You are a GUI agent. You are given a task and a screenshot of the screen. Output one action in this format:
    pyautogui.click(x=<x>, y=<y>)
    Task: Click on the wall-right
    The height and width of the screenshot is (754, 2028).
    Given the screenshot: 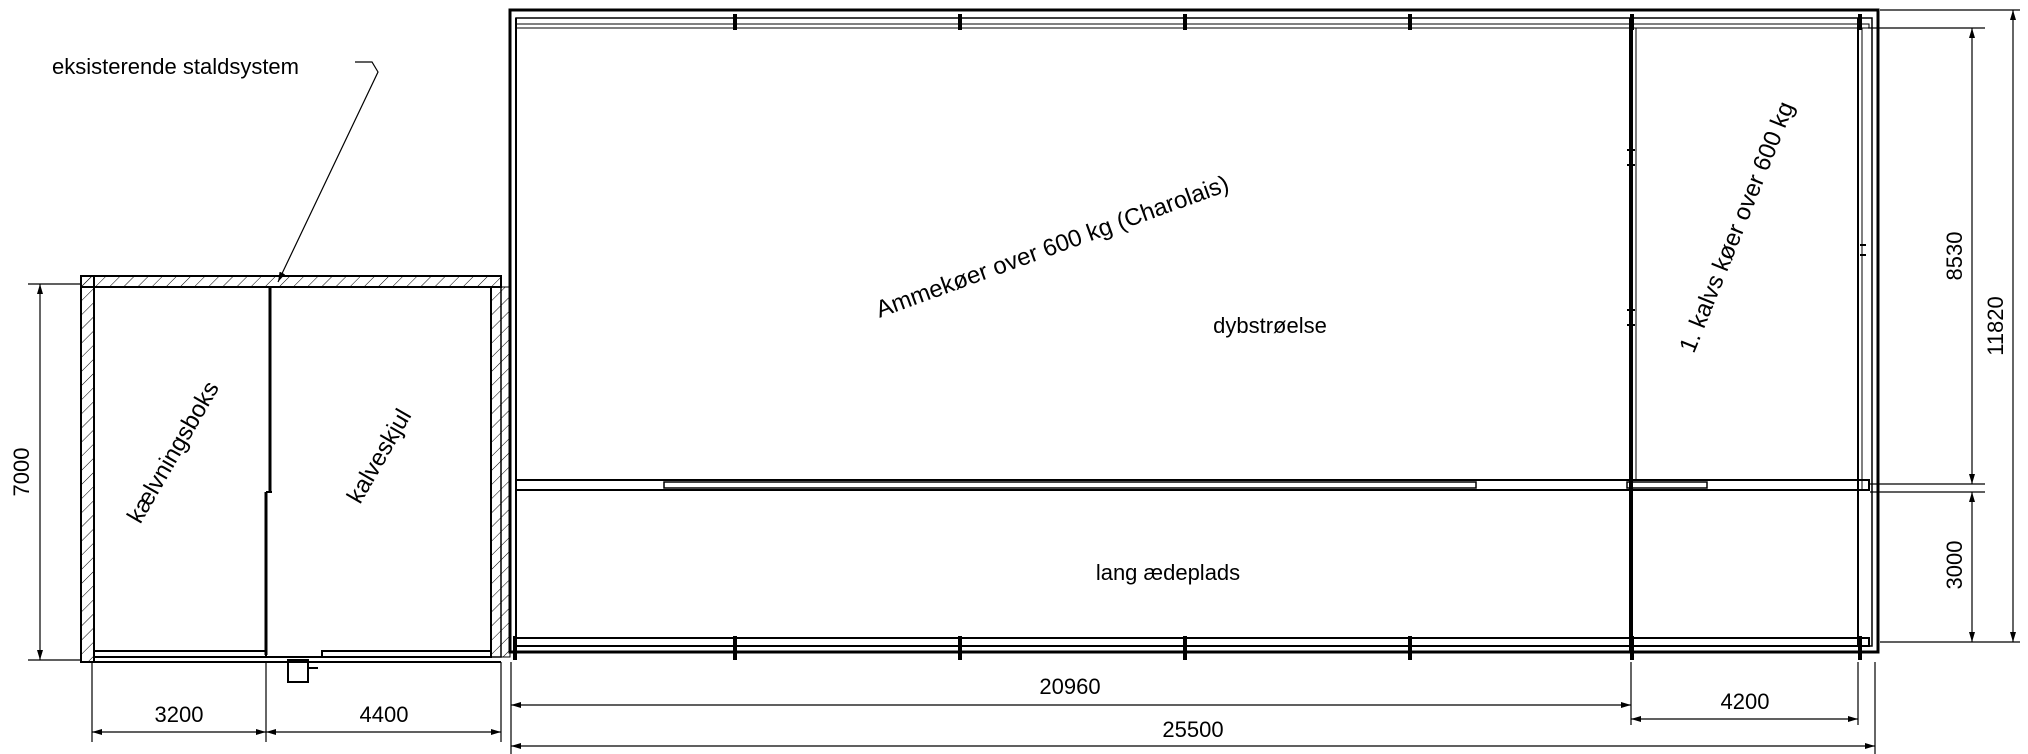 What is the action you would take?
    pyautogui.click(x=496, y=472)
    